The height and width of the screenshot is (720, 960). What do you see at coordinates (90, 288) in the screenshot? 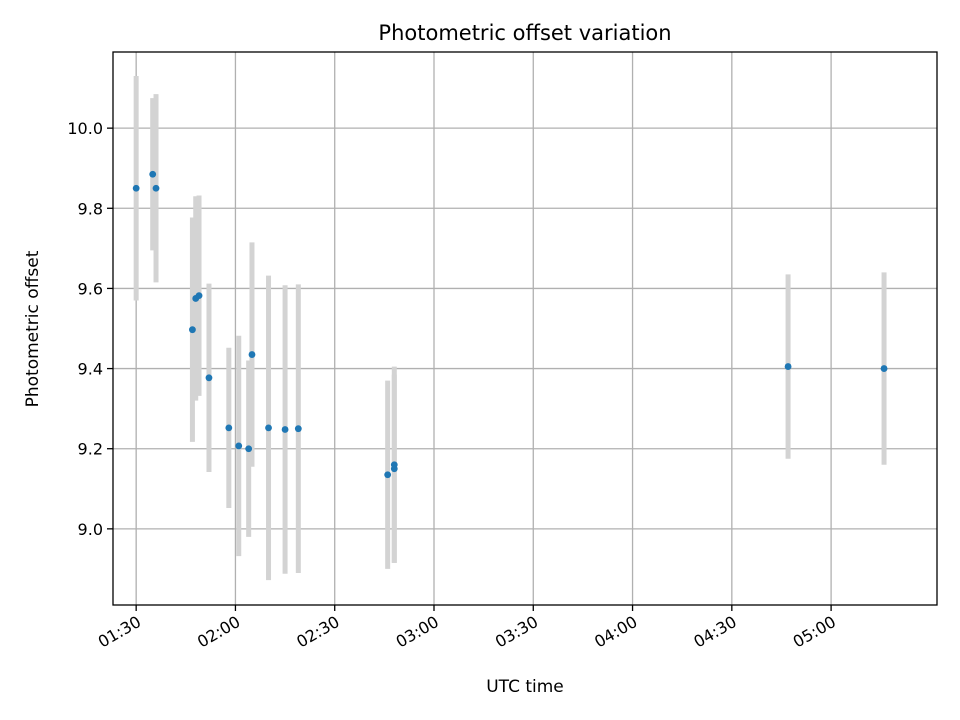
I see `y-tick-label: 9.6` at bounding box center [90, 288].